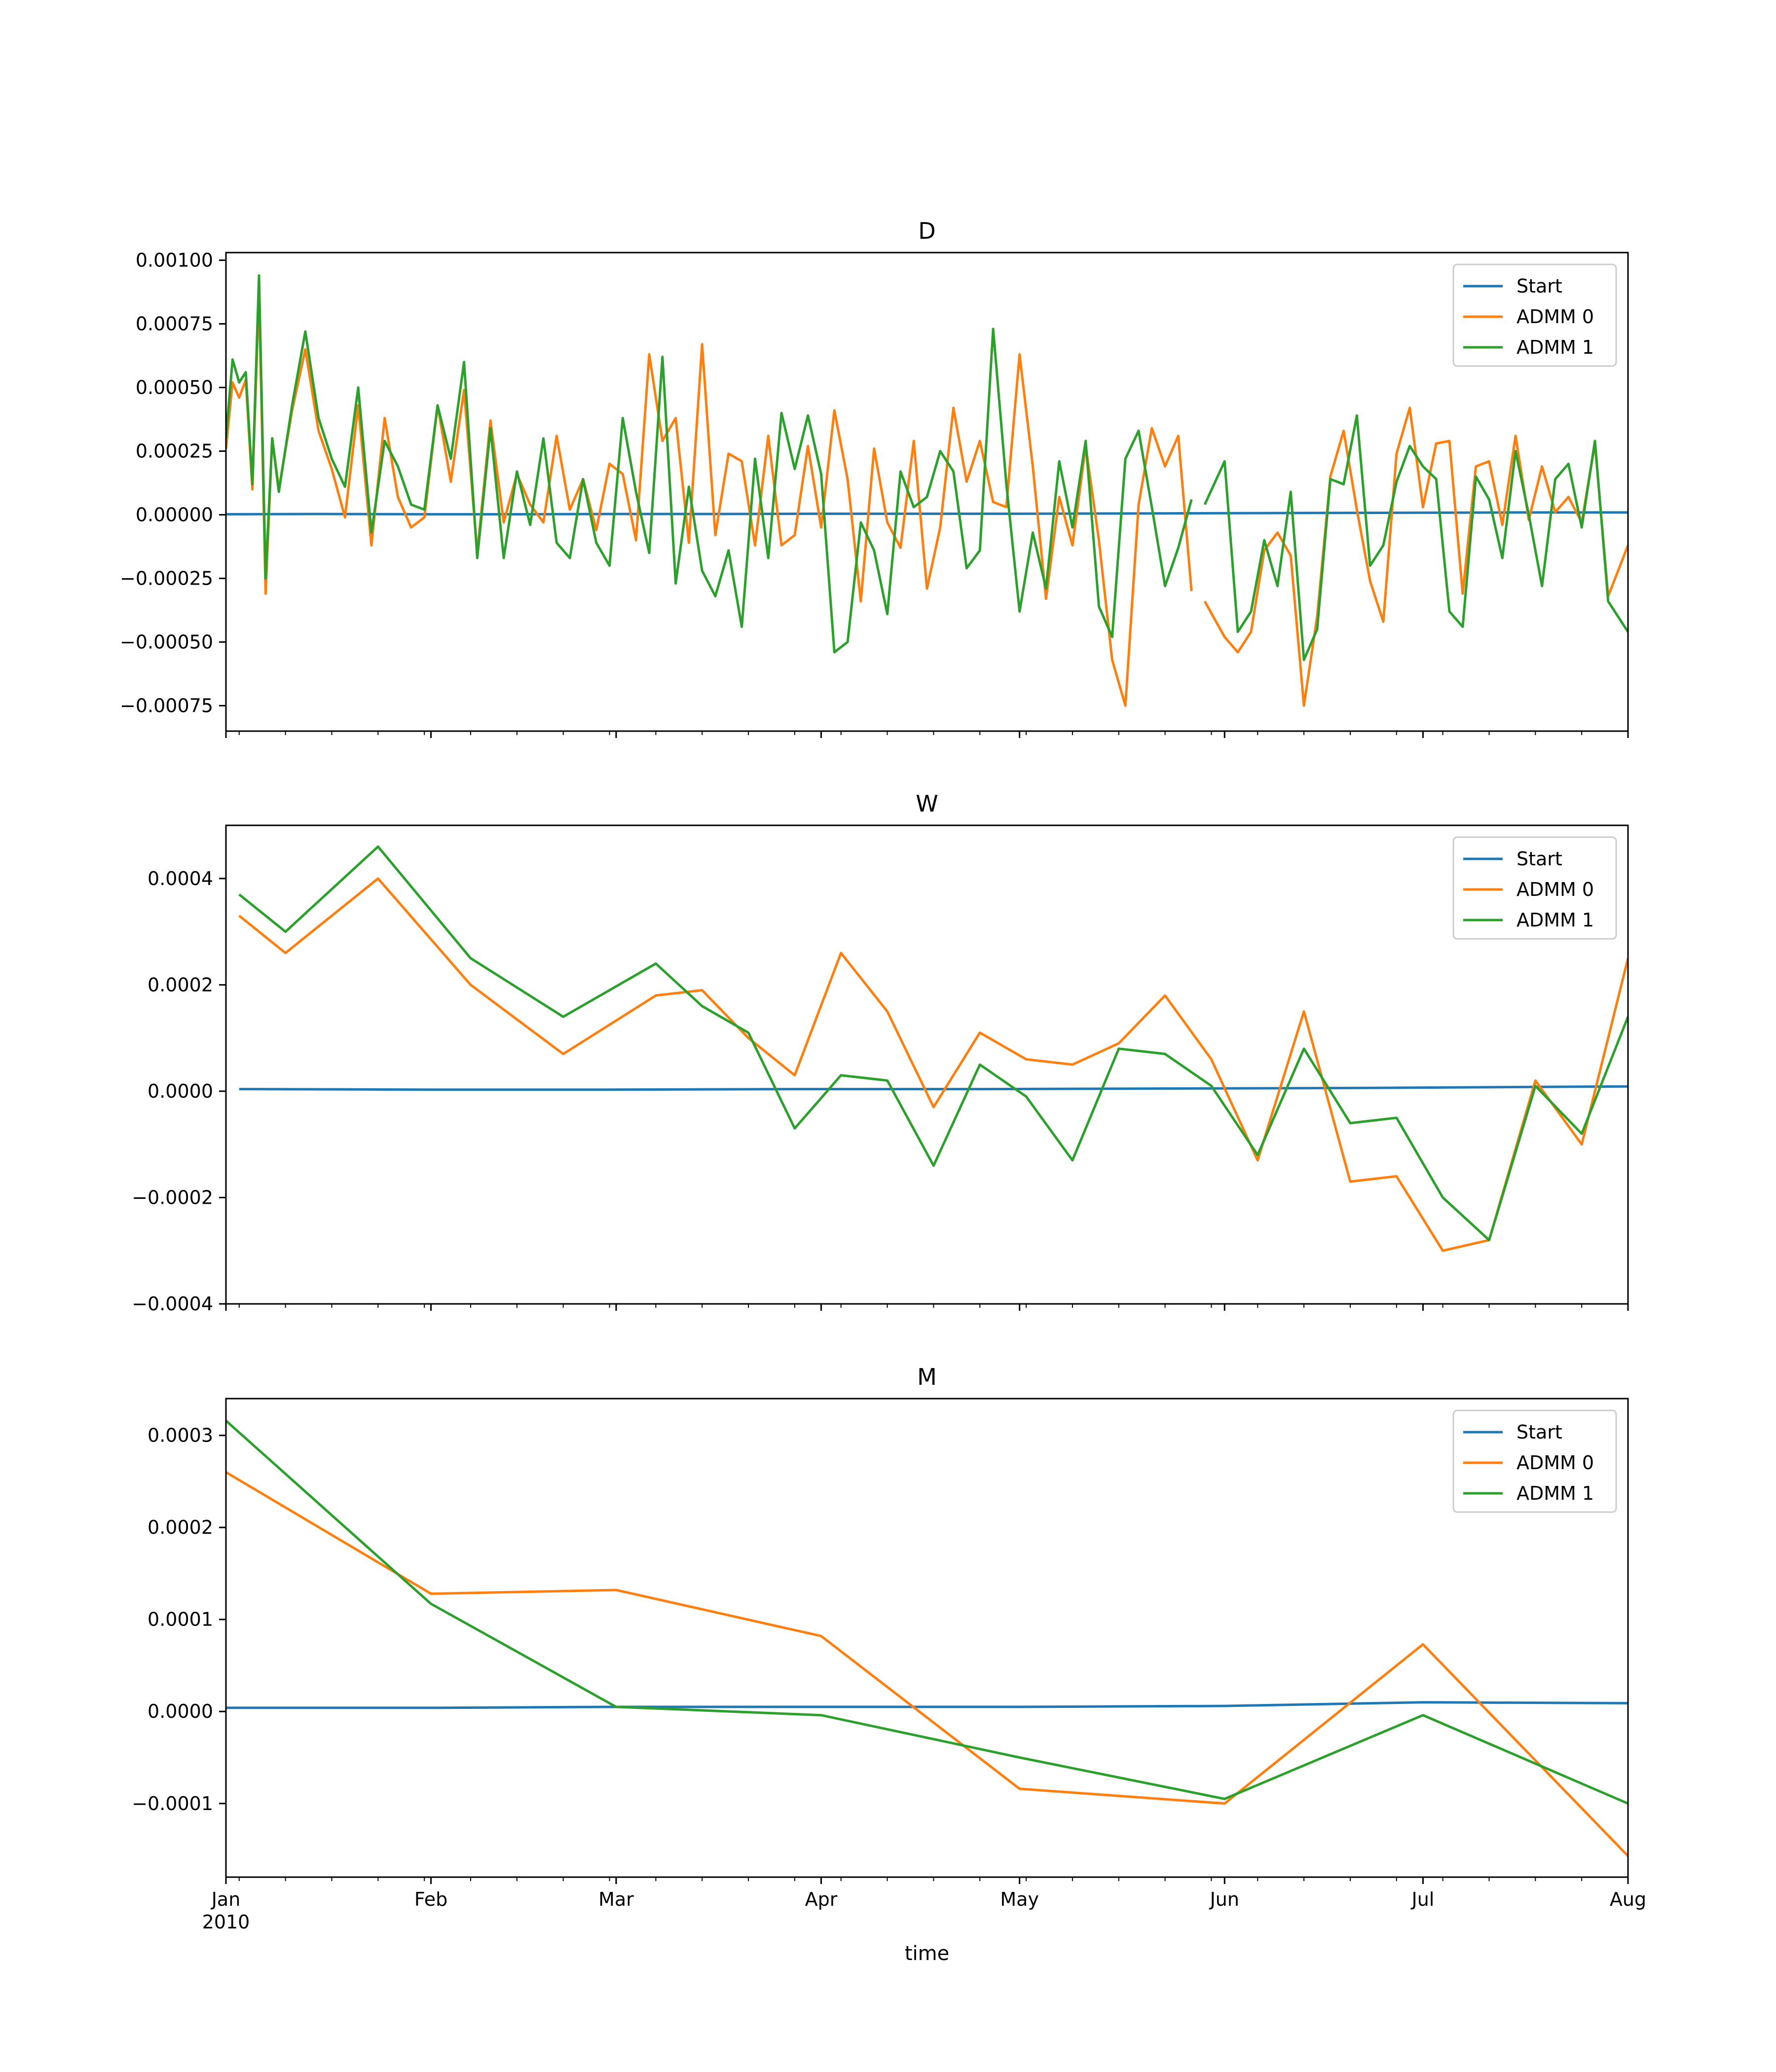 The image size is (1776, 2072). Describe the element at coordinates (166, 578) in the screenshot. I see `y-tick-label: −0.00025` at that location.